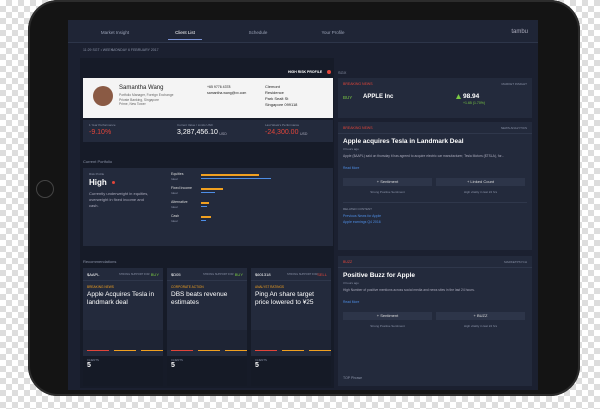  What do you see at coordinates (282, 132) in the screenshot?
I see `metric-value: -24,300.00` at bounding box center [282, 132].